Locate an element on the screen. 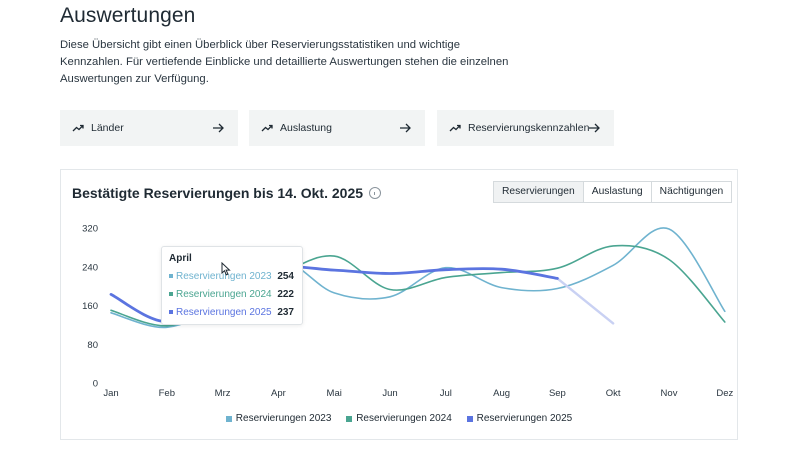 This screenshot has height=450, width=800. quick-link-reservierungskennzahlen: Reservierungskennzahlen is located at coordinates (525, 128).